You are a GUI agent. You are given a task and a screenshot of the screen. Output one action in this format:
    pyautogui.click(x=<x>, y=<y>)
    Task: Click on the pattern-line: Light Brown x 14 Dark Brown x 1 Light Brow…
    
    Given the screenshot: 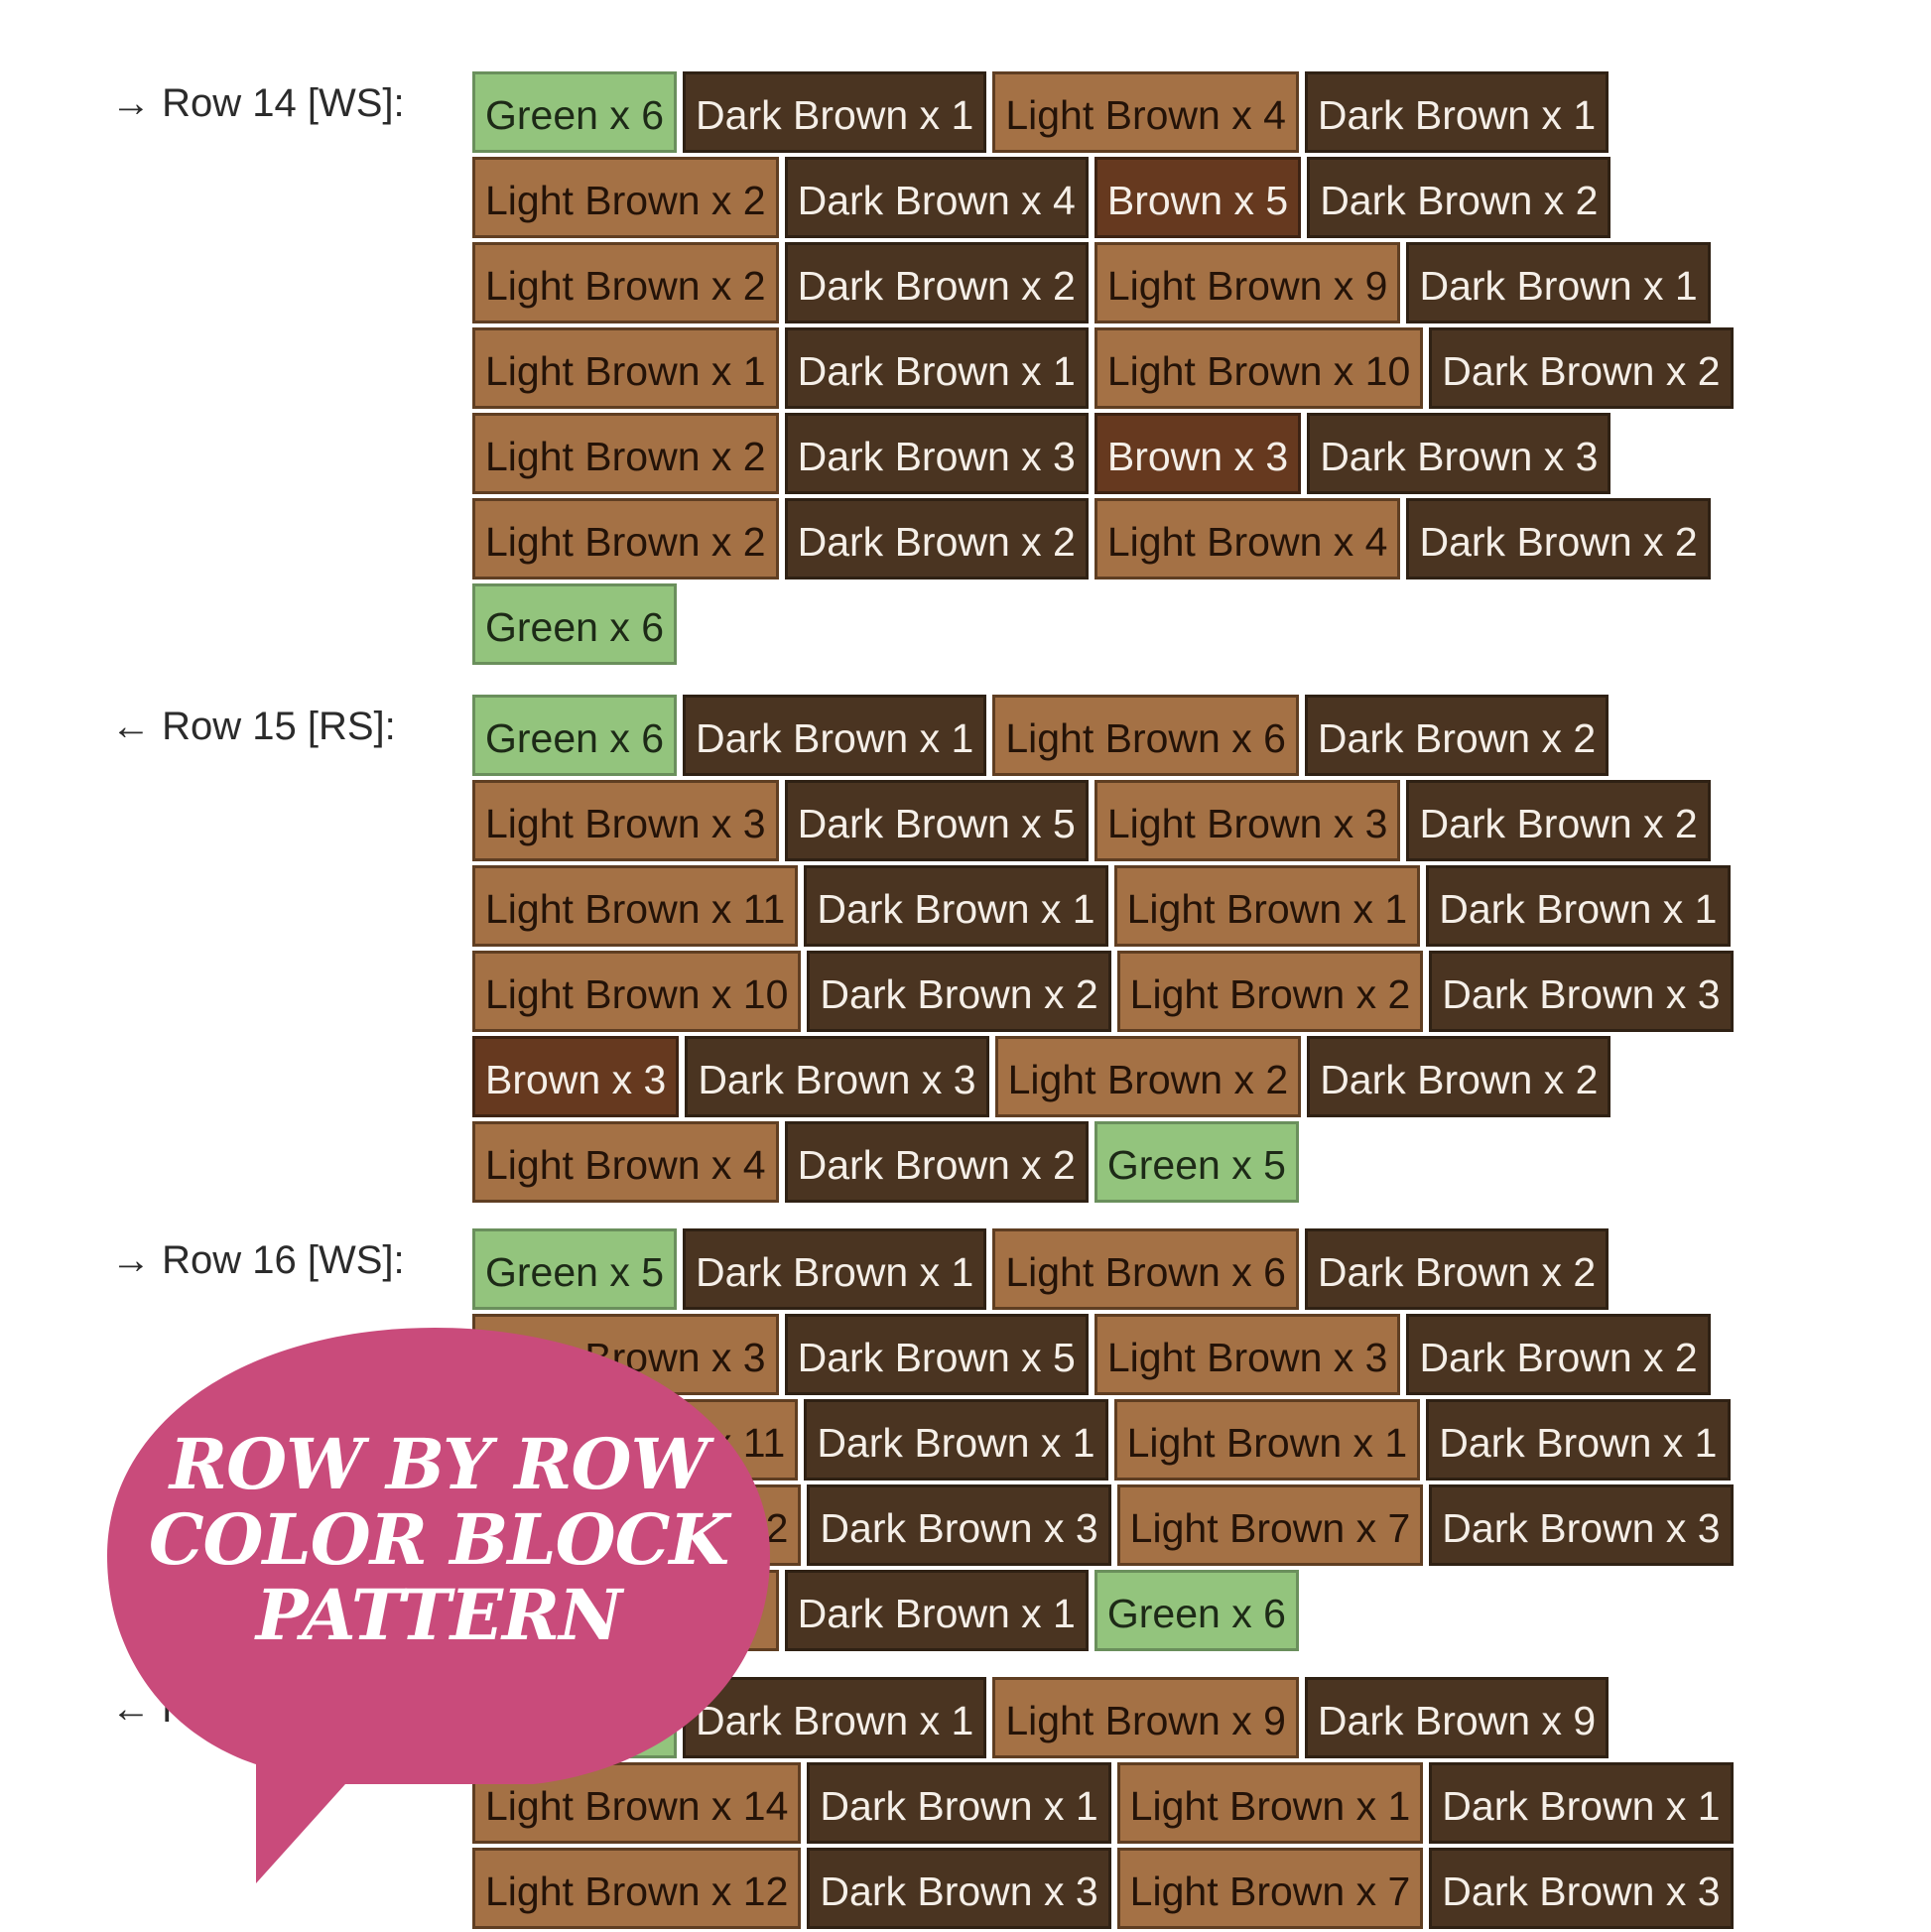 What is the action you would take?
    pyautogui.click(x=1103, y=1803)
    